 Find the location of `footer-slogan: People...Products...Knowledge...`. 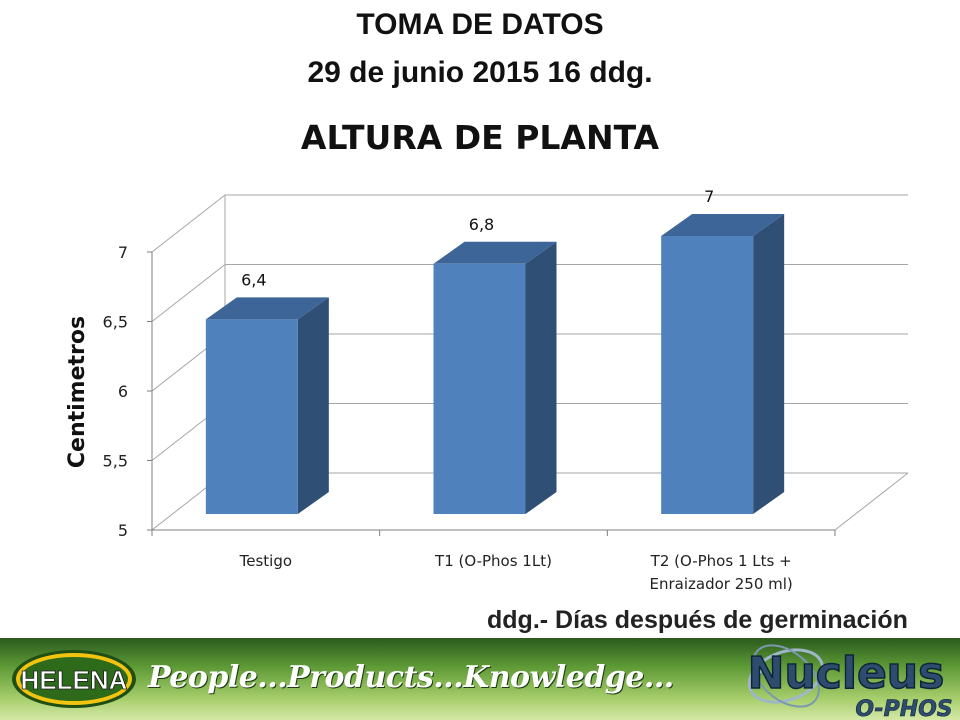

footer-slogan: People...Products...Knowledge... is located at coordinates (411, 677).